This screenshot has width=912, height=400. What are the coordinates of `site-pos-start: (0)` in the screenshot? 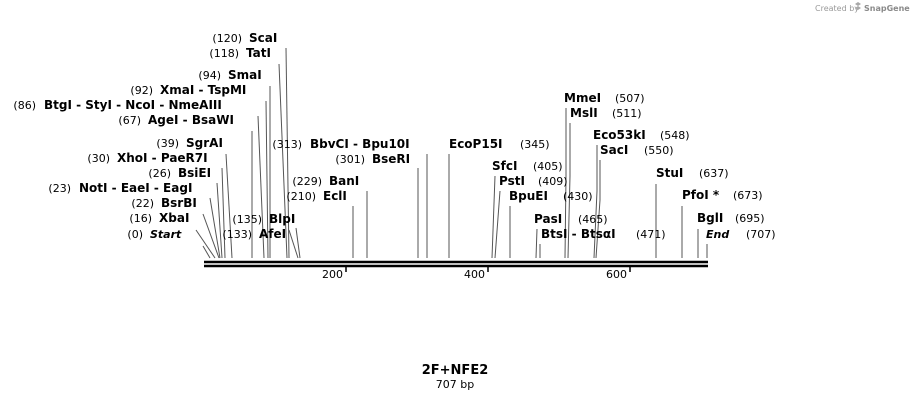 It's located at (135, 234).